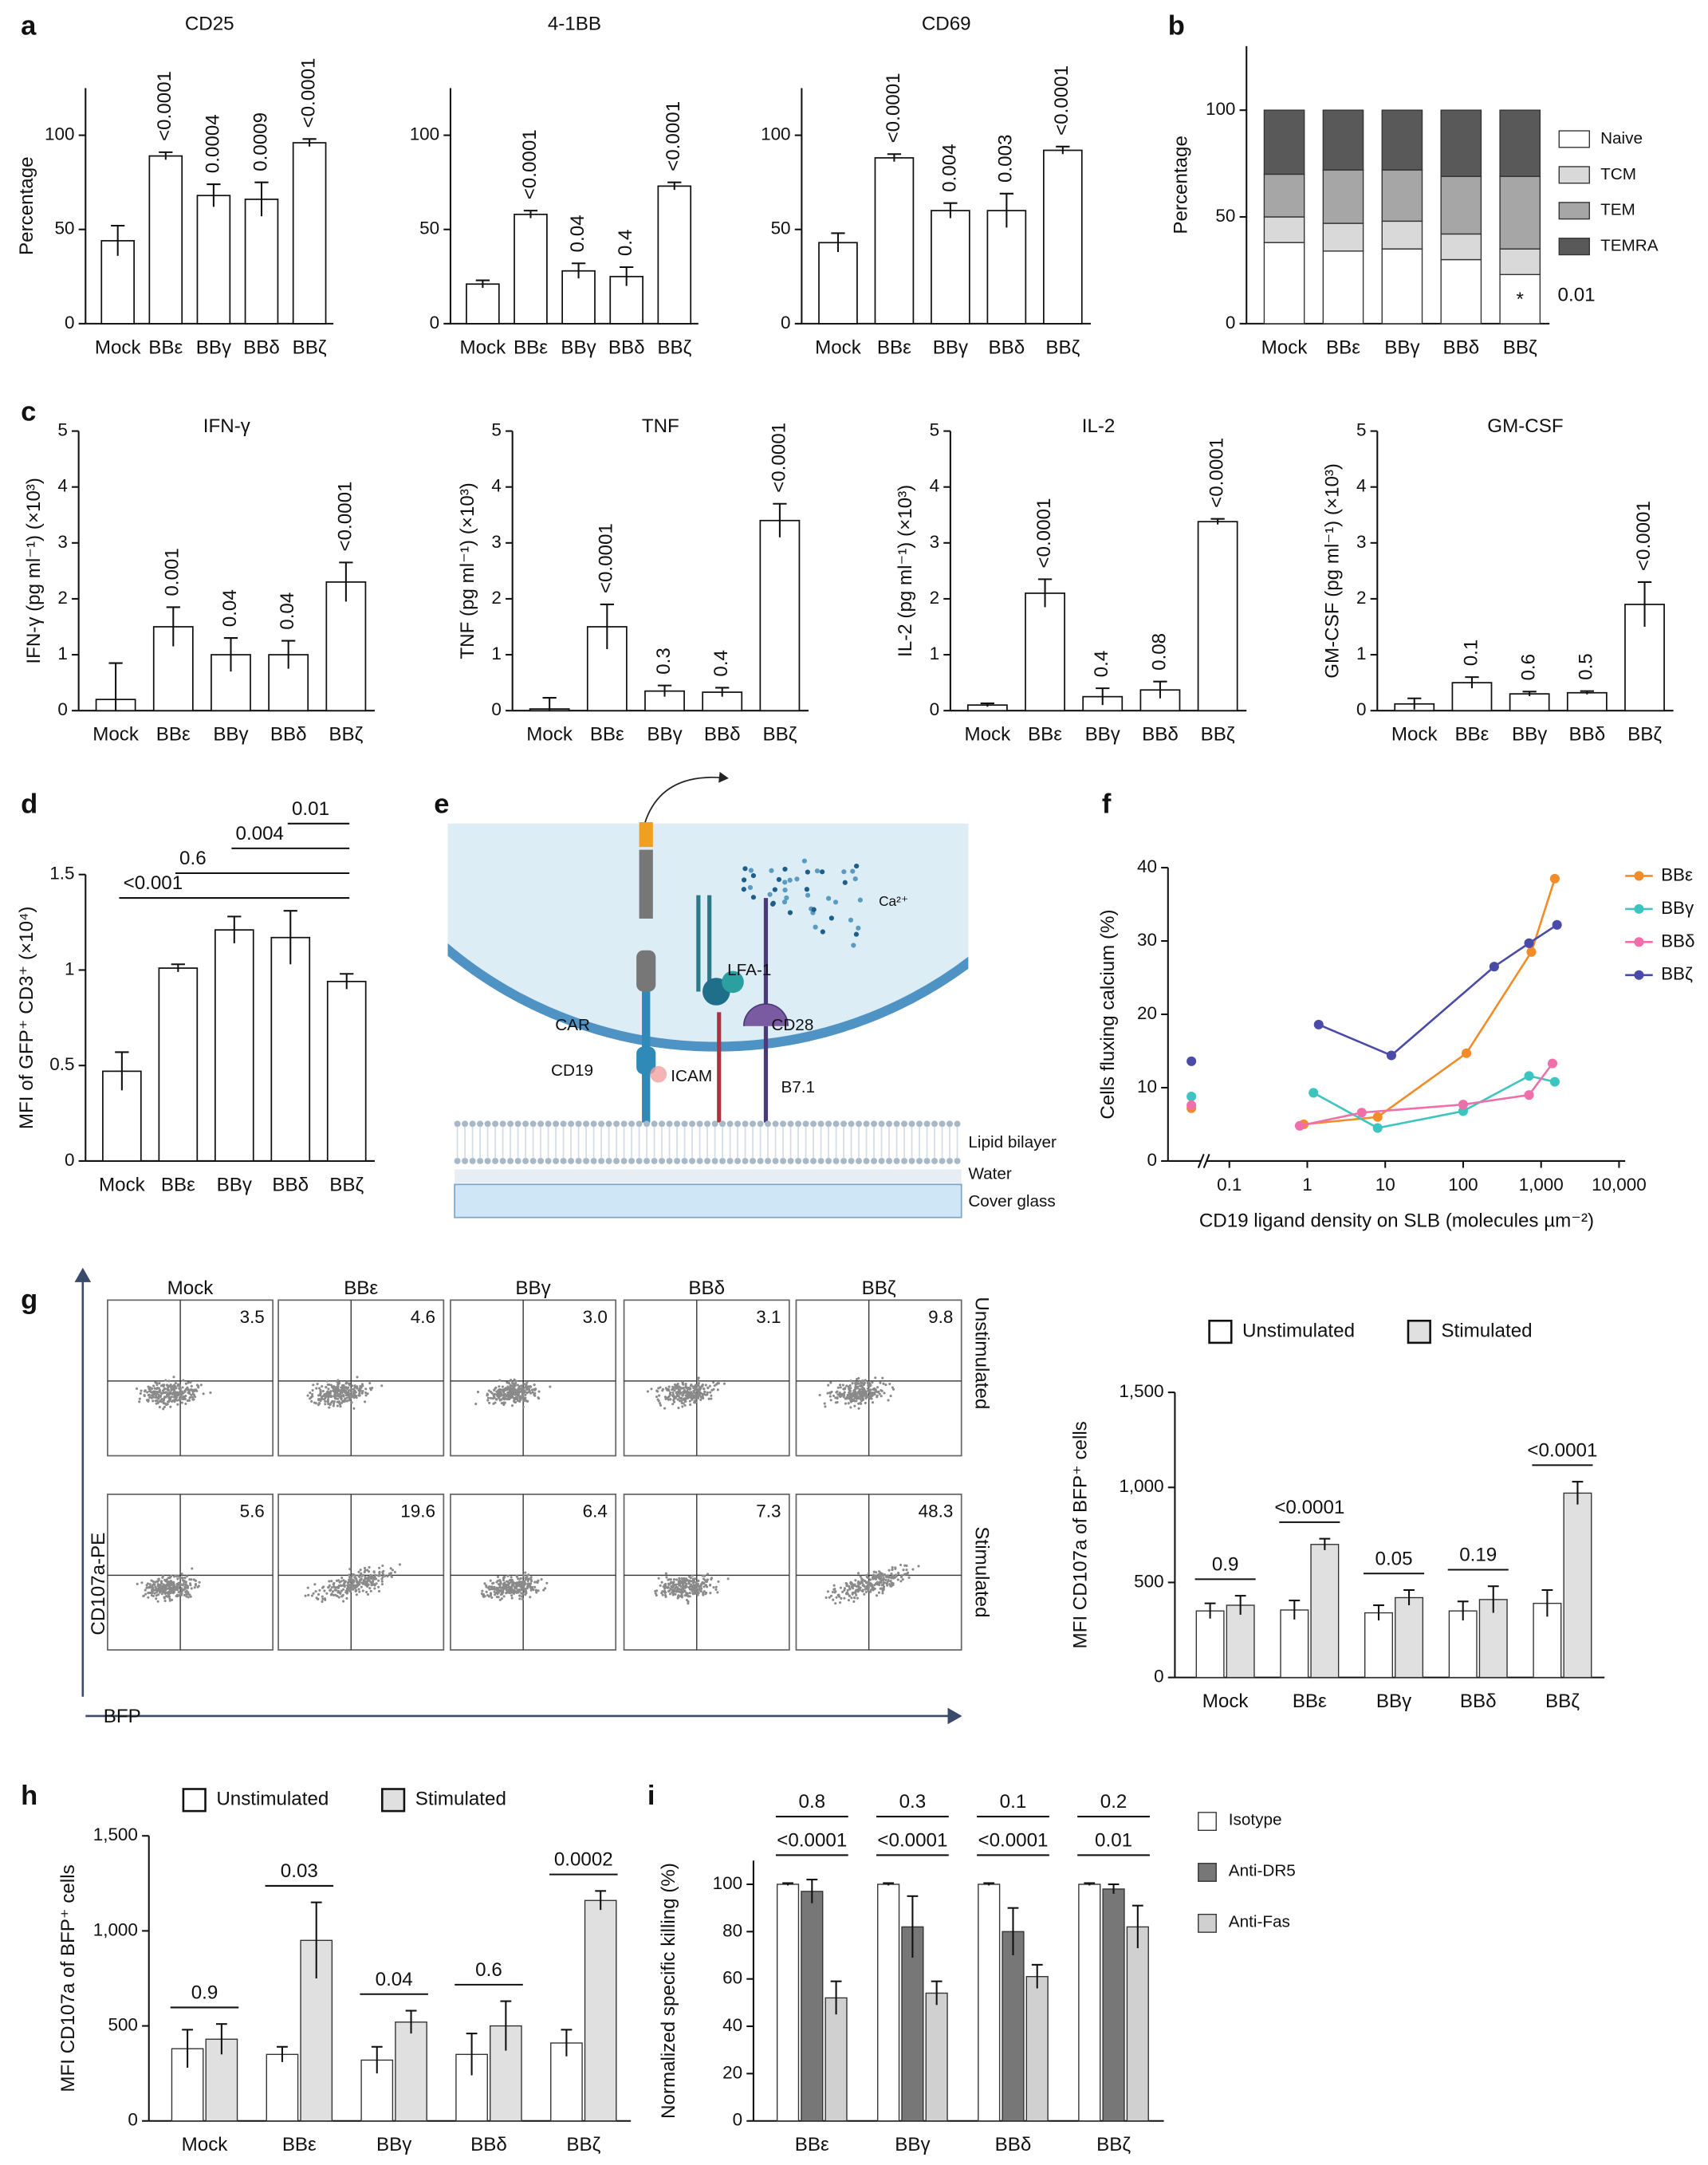 Image resolution: width=1708 pixels, height=2165 pixels. What do you see at coordinates (69, 968) in the screenshot?
I see `y-tick-label: 1` at bounding box center [69, 968].